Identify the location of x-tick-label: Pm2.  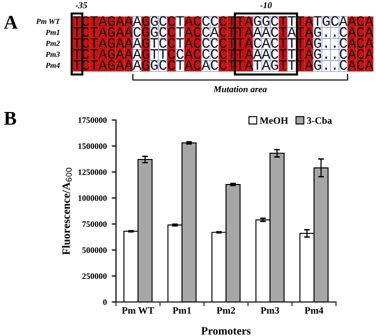
(226, 310).